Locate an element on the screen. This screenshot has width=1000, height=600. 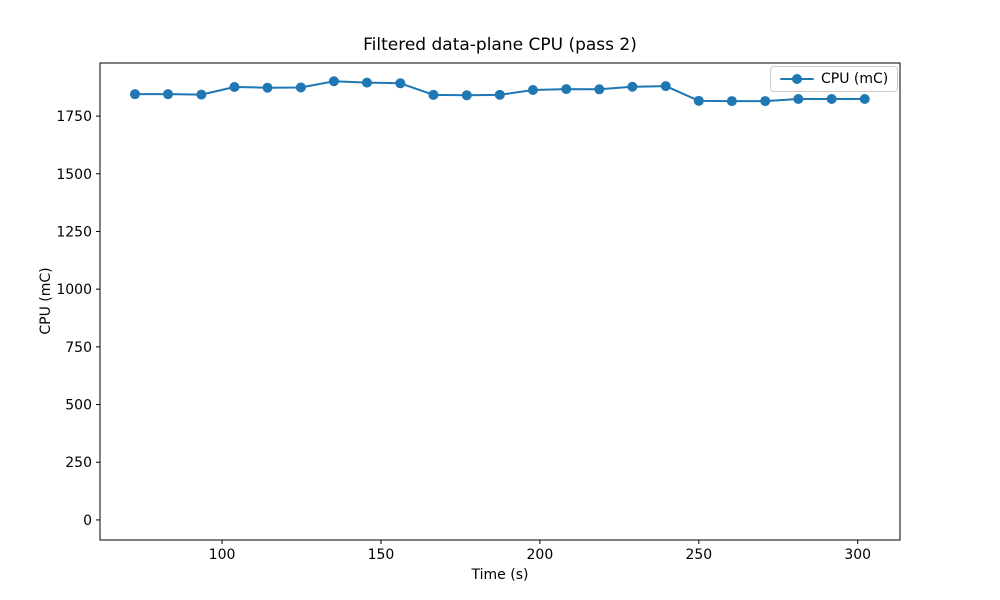
y-tick-label: 750 is located at coordinates (78, 348).